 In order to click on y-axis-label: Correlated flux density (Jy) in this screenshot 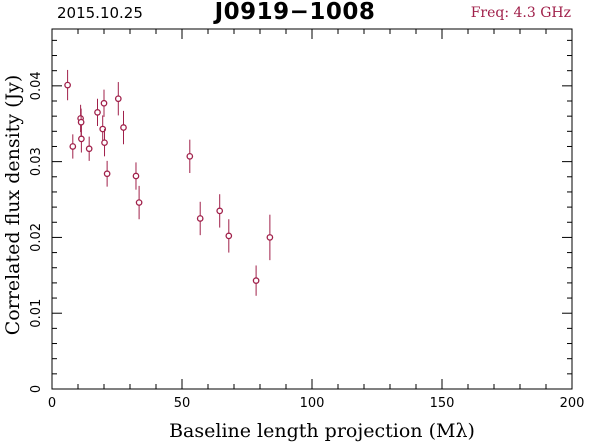, I will do `click(13, 205)`.